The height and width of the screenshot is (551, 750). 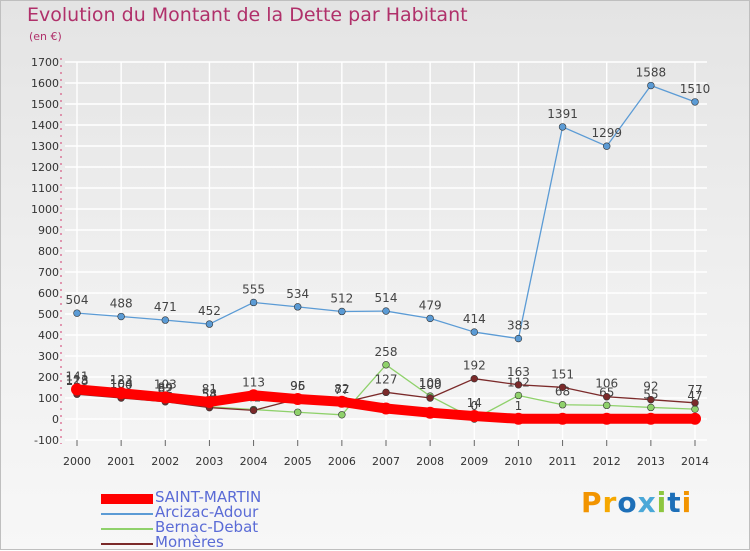 What do you see at coordinates (207, 527) in the screenshot?
I see `legend-label: Bernac-Debat` at bounding box center [207, 527].